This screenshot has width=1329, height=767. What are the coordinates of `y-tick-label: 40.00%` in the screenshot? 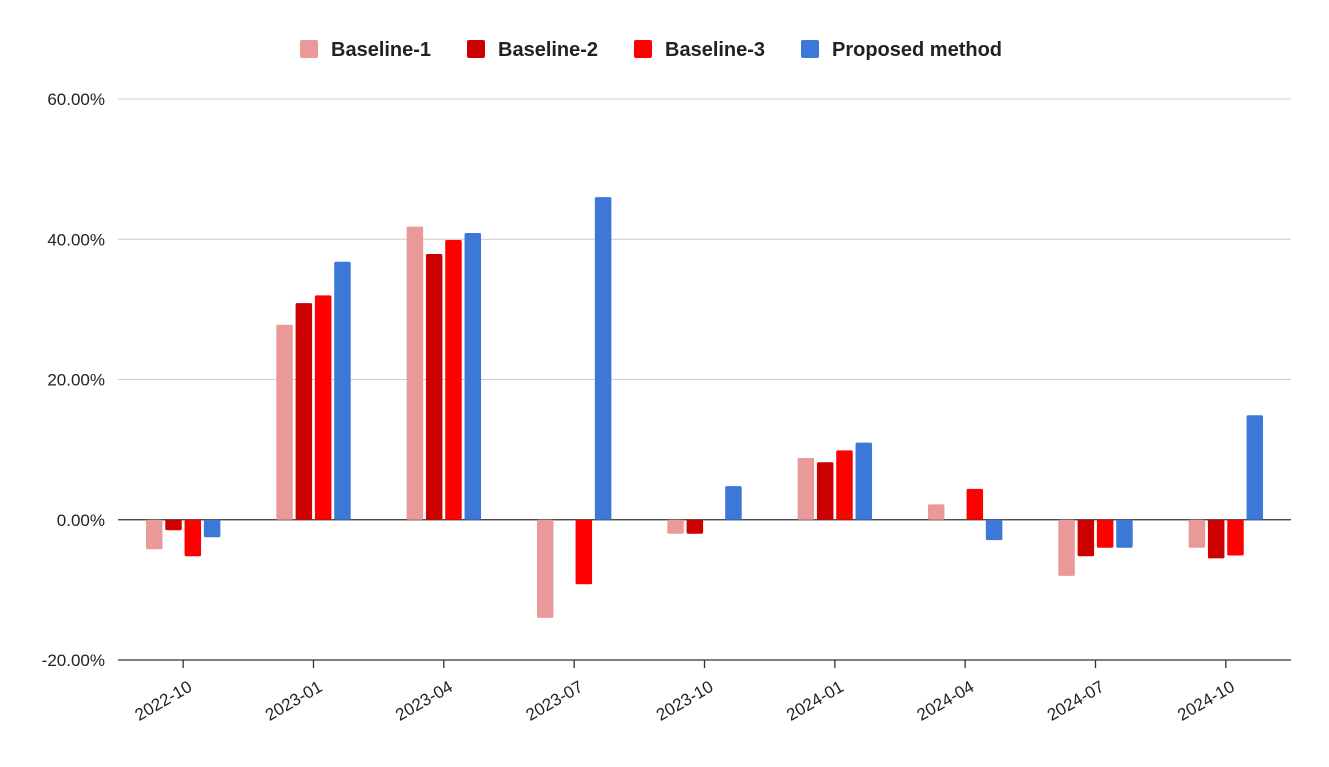 It's located at (76, 239).